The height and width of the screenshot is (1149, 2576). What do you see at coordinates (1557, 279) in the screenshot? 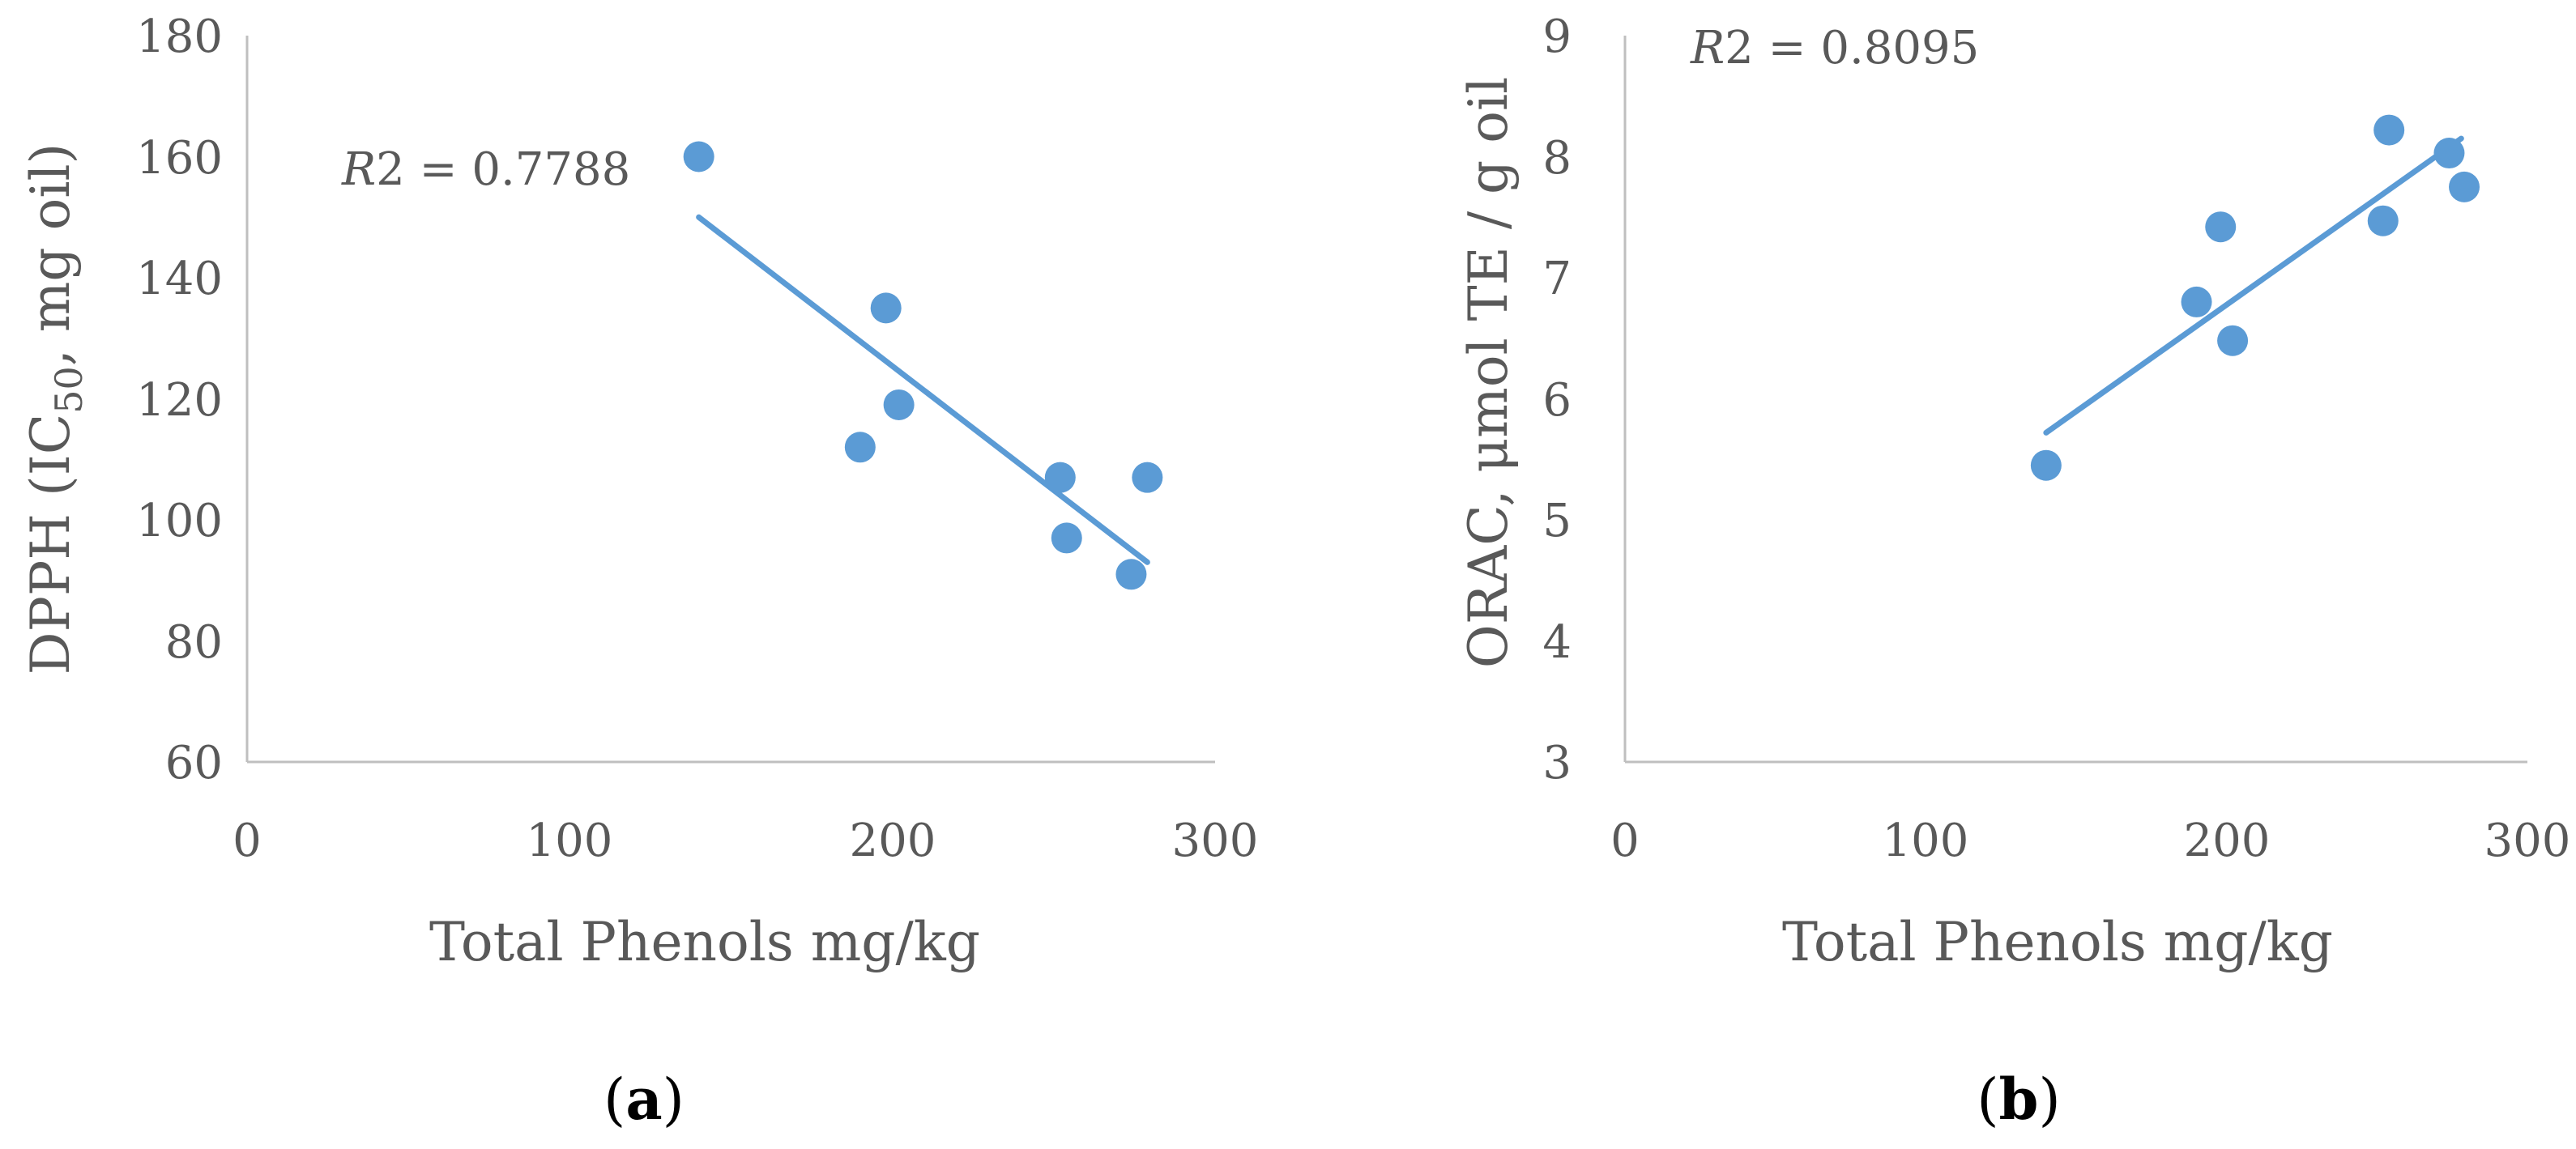
I see `panel-b-y-tick: 7` at bounding box center [1557, 279].